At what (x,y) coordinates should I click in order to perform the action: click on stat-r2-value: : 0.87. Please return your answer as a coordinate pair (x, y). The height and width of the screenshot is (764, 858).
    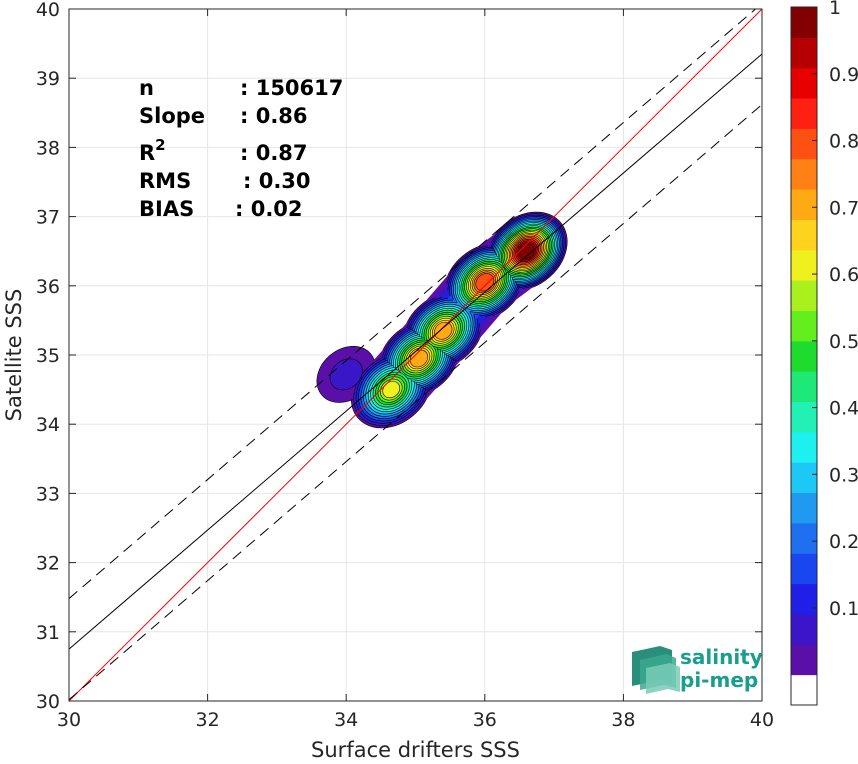
    Looking at the image, I should click on (274, 153).